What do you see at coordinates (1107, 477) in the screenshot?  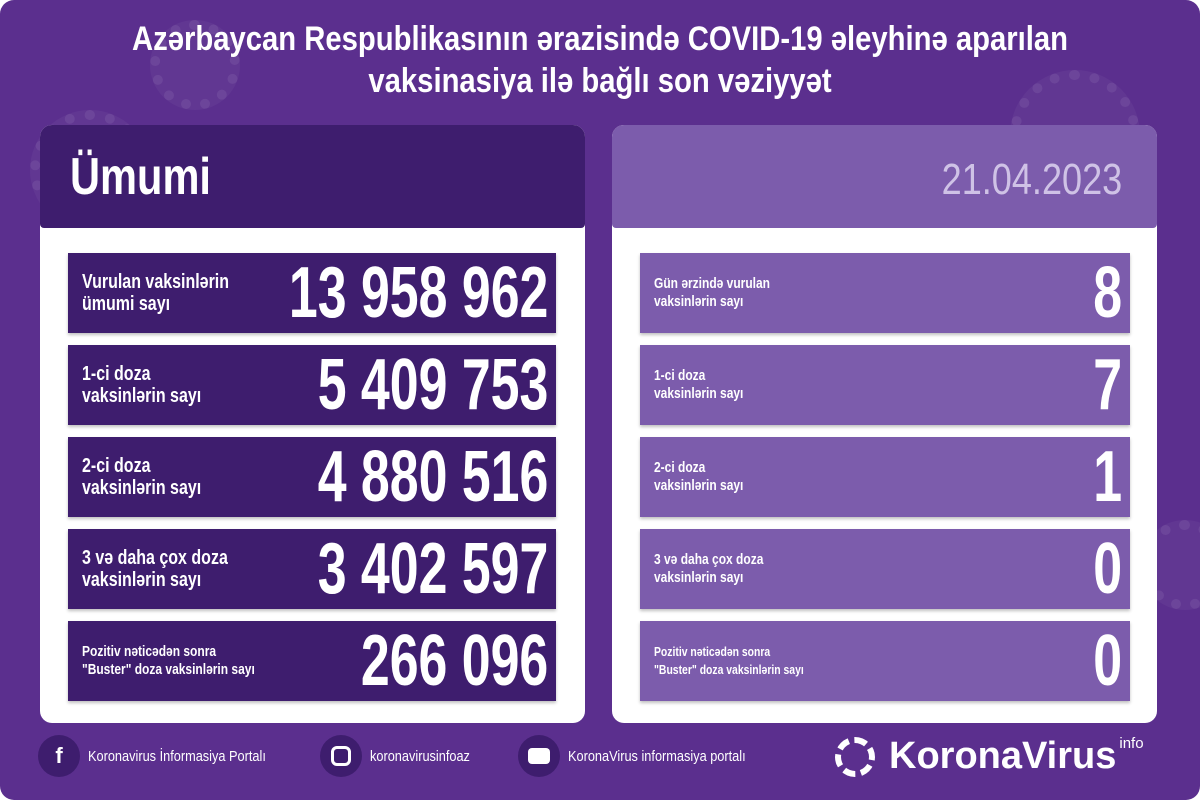 I see `row-value: 1` at bounding box center [1107, 477].